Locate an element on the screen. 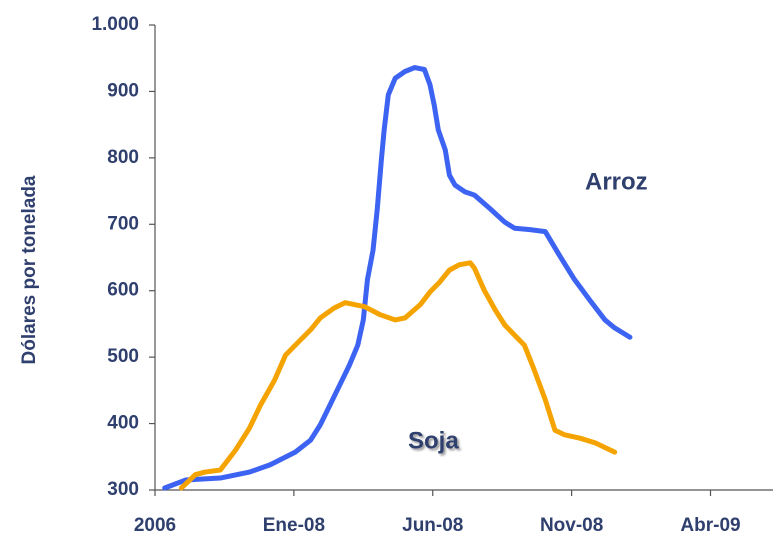 The image size is (779, 540). x-tick-label: Ene-08 is located at coordinates (294, 525).